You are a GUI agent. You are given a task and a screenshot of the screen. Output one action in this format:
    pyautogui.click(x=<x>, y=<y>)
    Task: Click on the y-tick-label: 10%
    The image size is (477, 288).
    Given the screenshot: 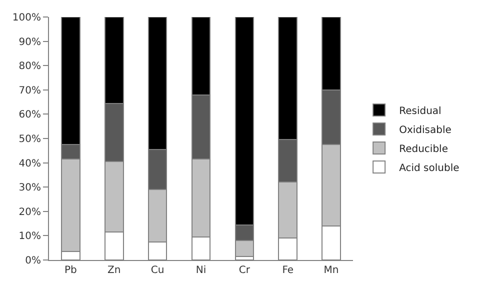 What is the action you would take?
    pyautogui.click(x=29, y=236)
    